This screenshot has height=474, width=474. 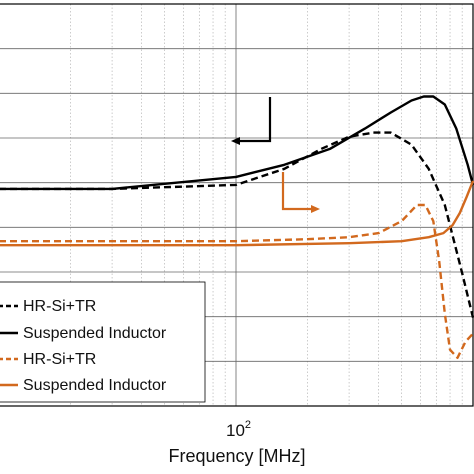 I want to click on x-axis-label: Frequency [MHz], so click(x=236, y=456).